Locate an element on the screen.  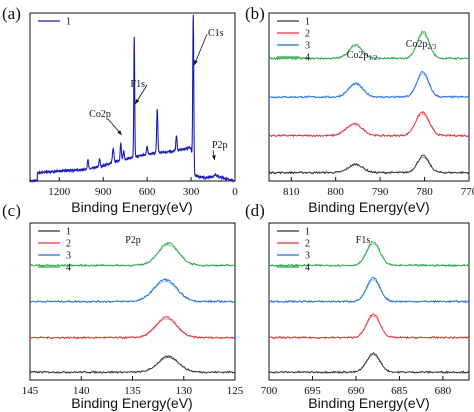
x-tick-label: 1200 is located at coordinates (59, 192).